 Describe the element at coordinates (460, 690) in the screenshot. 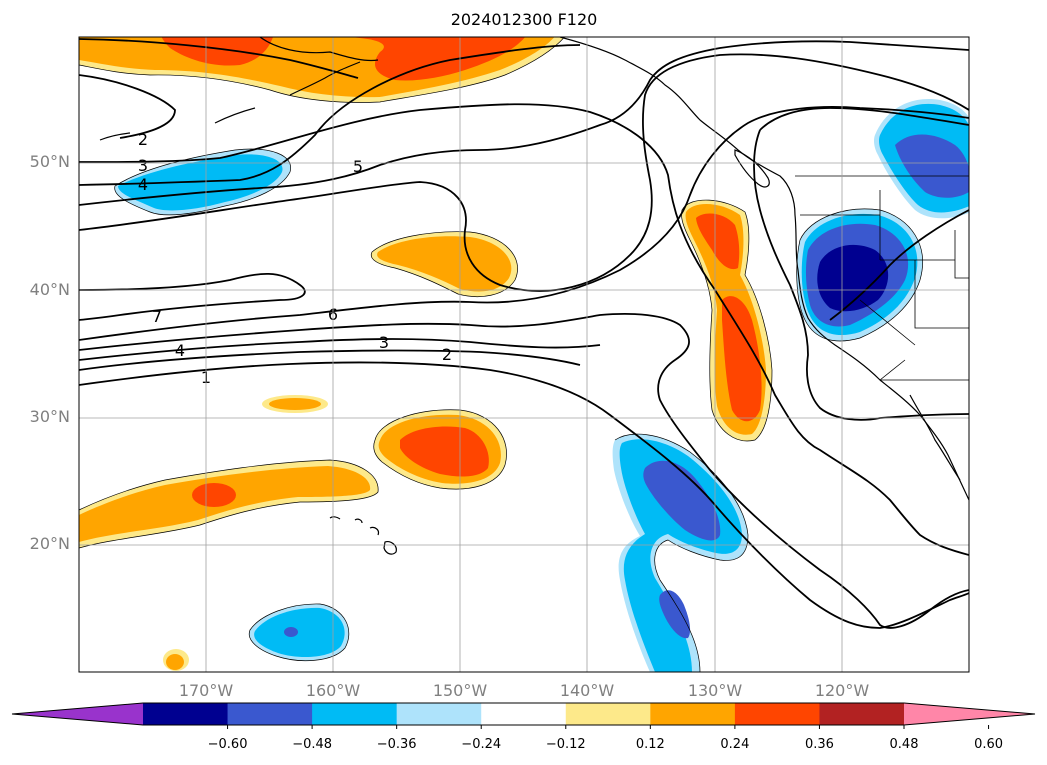

I see `lon-label-150w: 150°W` at that location.